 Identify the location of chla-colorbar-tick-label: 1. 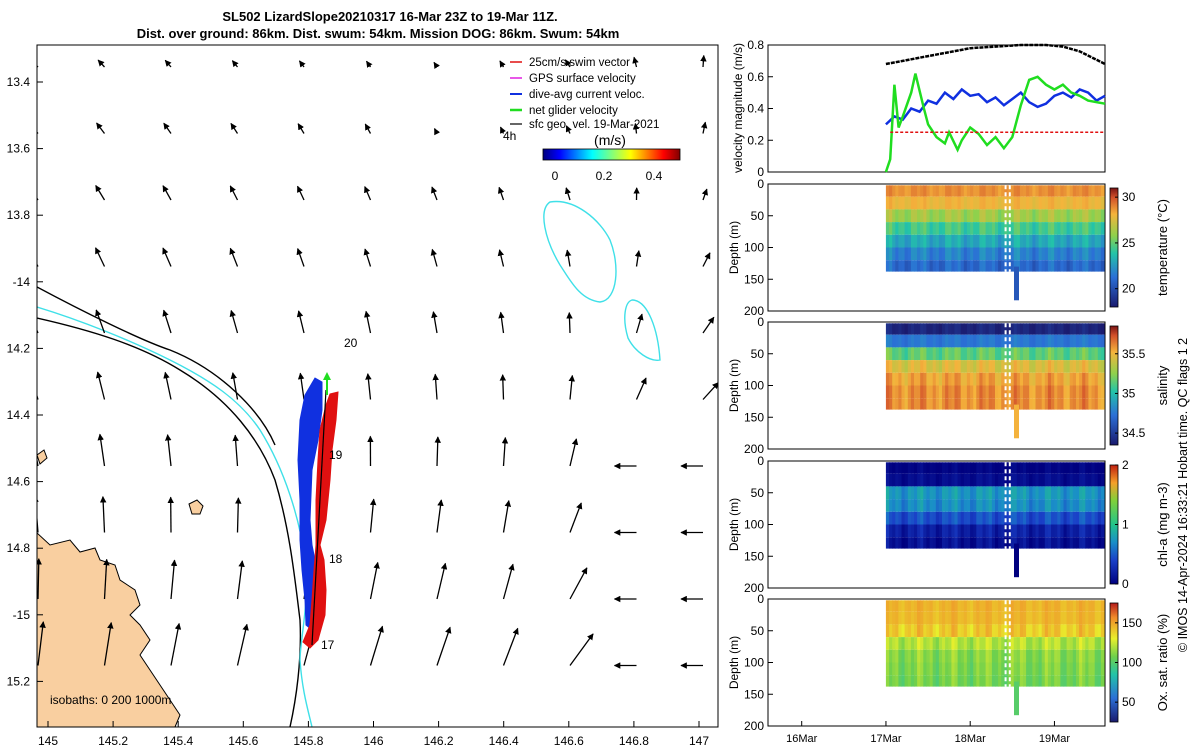
(1125, 525).